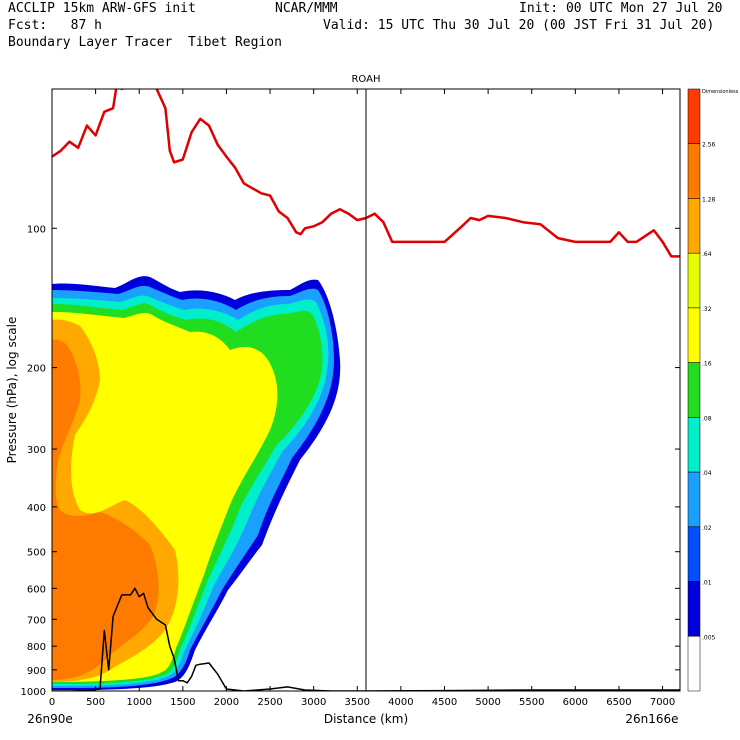  Describe the element at coordinates (36, 369) in the screenshot. I see `y-tick-label: 200` at that location.